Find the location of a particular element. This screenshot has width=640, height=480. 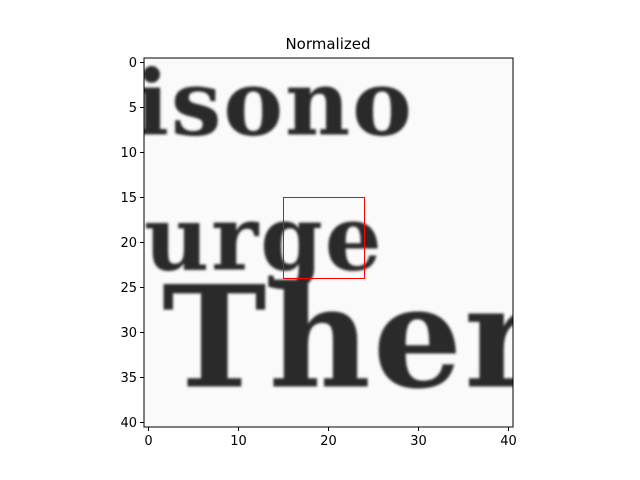

y-tick-label: 0 is located at coordinates (133, 63).